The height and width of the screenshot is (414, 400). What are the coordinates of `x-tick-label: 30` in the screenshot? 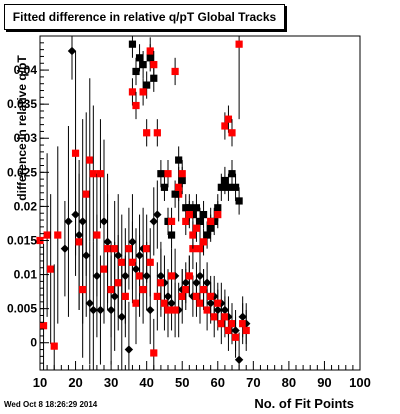 It's located at (111, 382).